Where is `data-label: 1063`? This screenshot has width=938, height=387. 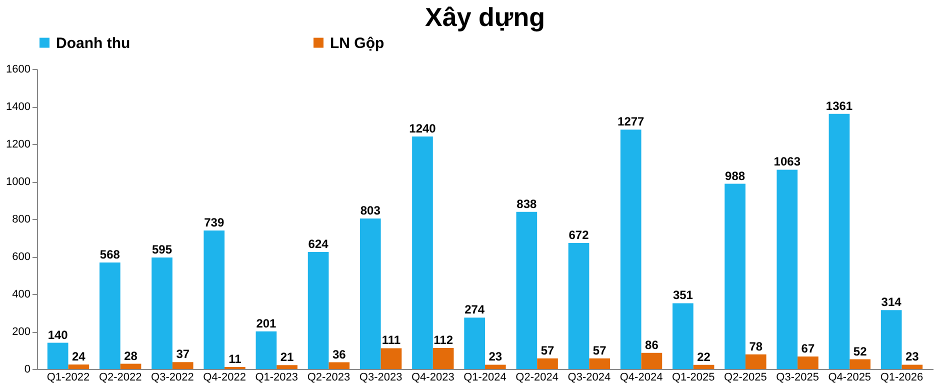
data-label: 1063 is located at coordinates (787, 161).